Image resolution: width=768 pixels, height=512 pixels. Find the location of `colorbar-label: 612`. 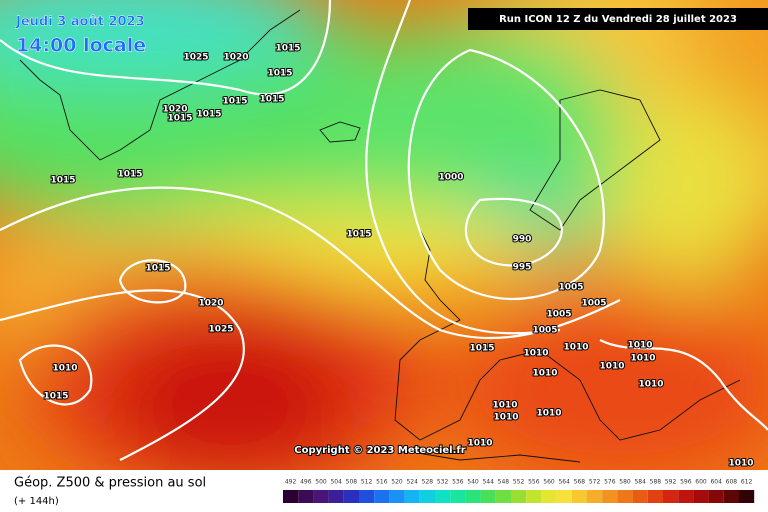

colorbar-label: 612 is located at coordinates (747, 482).